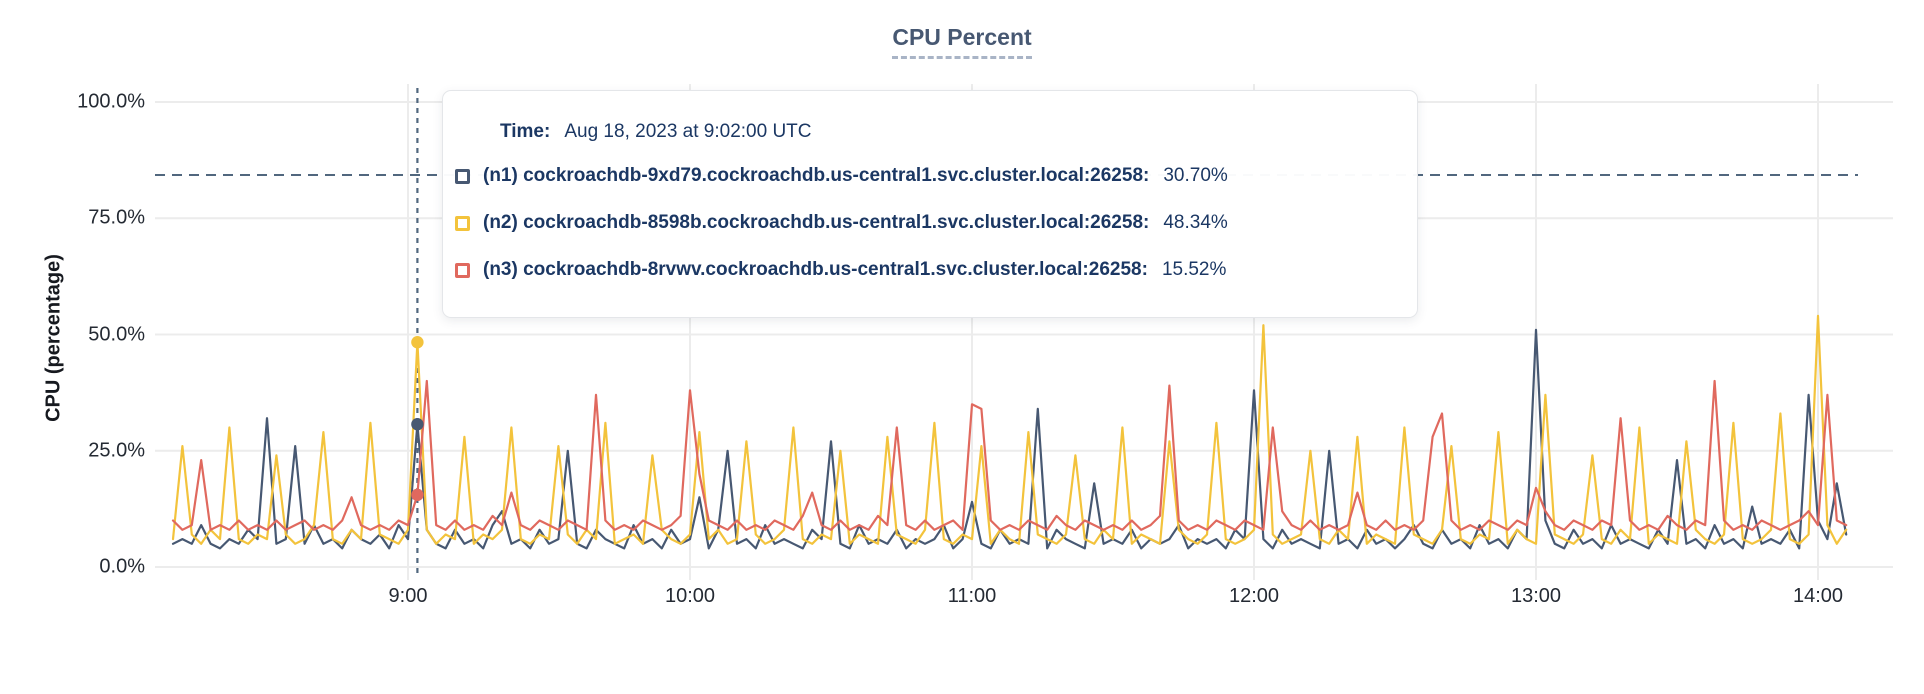  I want to click on x-axis-tick-label: 13:00, so click(1536, 596).